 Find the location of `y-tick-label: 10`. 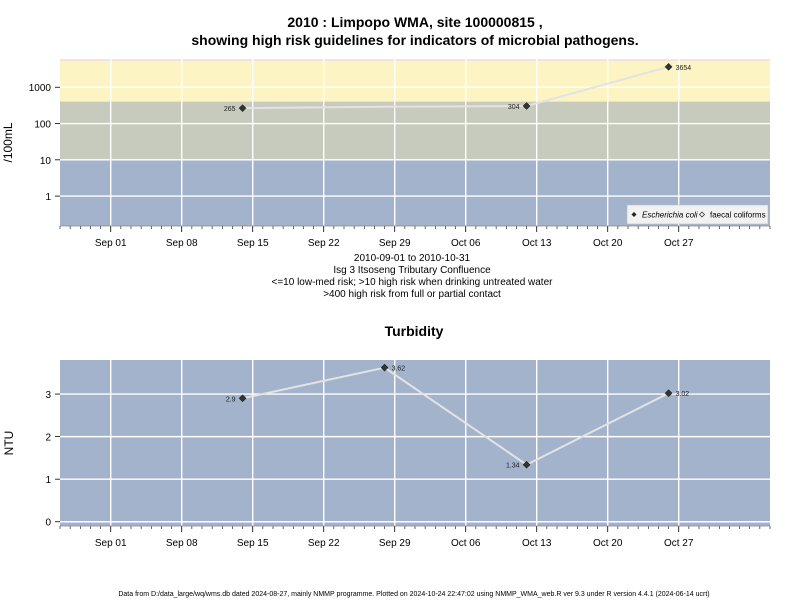

y-tick-label: 10 is located at coordinates (46, 161).